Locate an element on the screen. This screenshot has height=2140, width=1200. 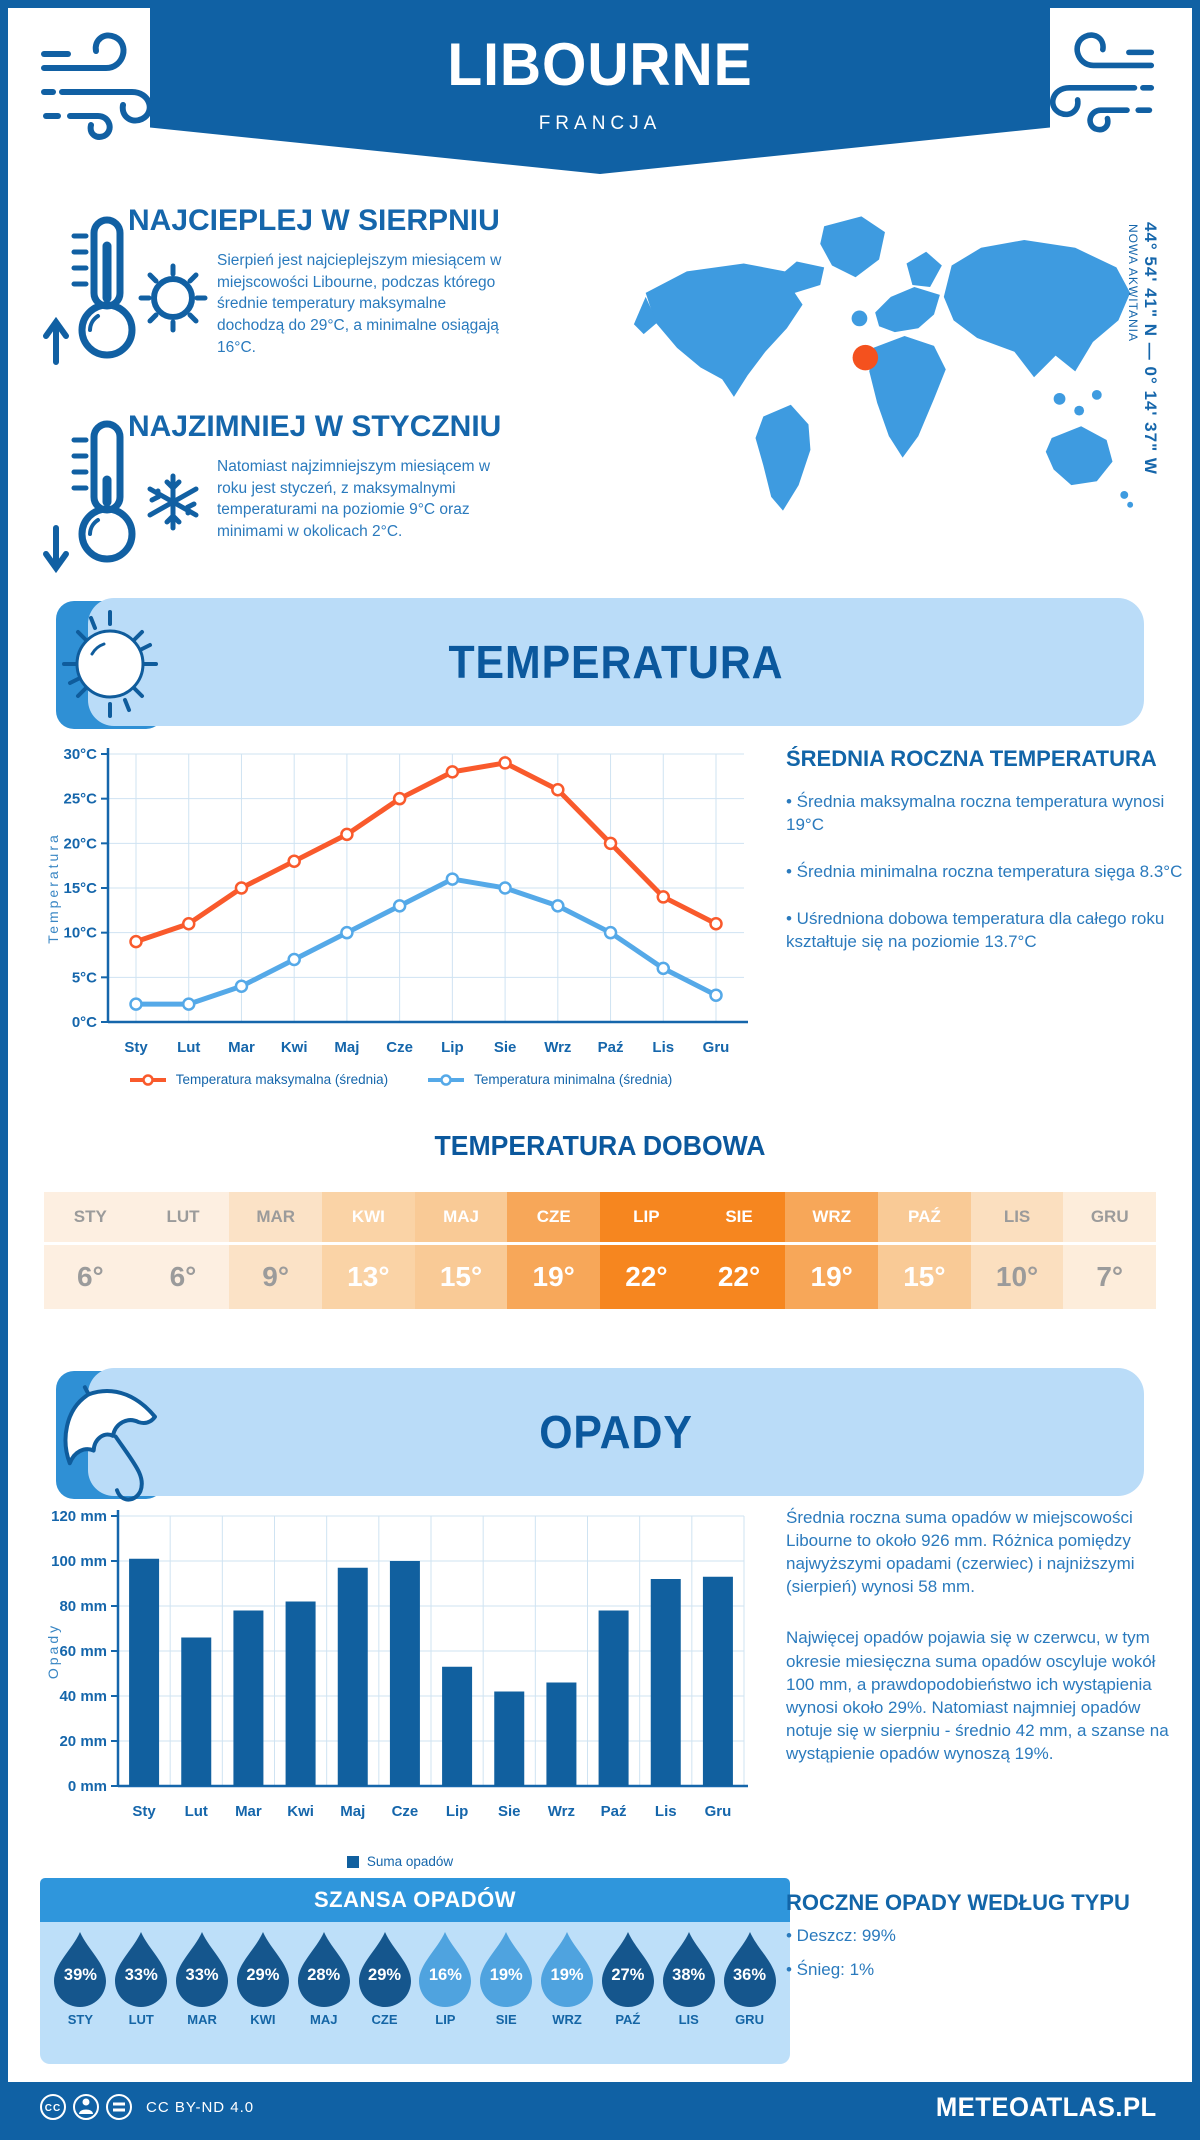
daily-value-cell: 6° is located at coordinates (90, 1277).